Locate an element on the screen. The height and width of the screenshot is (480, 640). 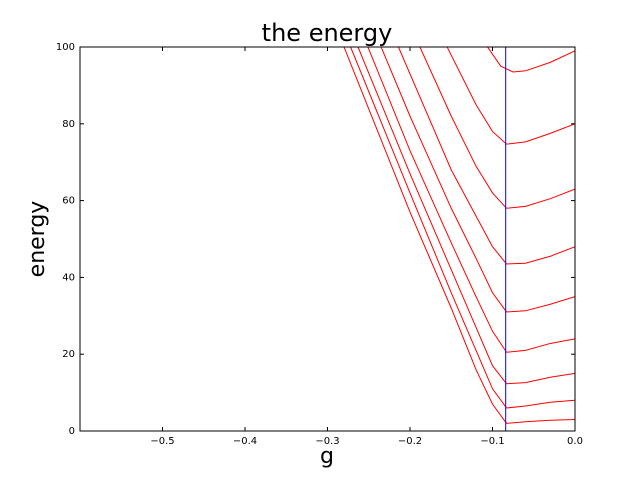
y-axis-label: energy is located at coordinates (37, 239).